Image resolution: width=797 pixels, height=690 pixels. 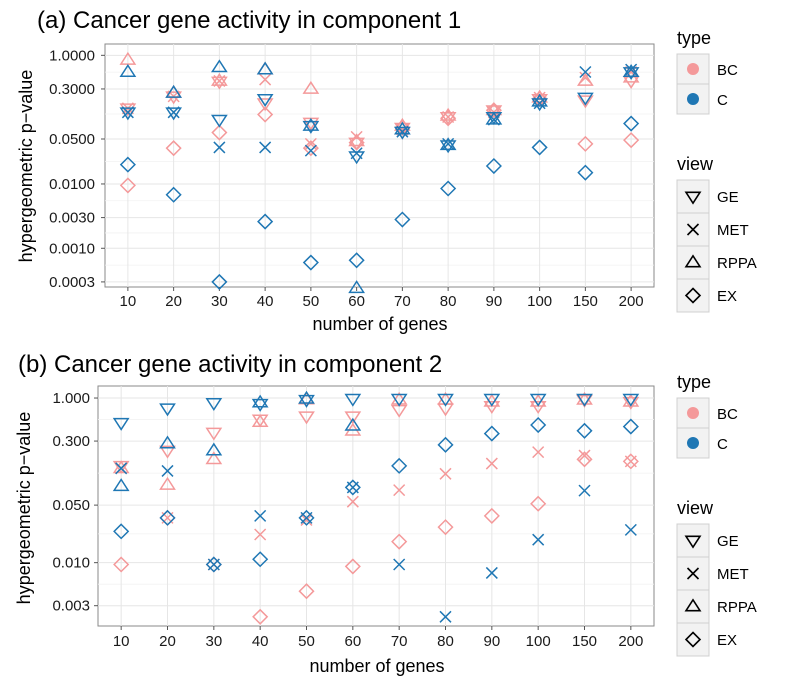 I want to click on x-tick-label: 70, so click(x=402, y=301).